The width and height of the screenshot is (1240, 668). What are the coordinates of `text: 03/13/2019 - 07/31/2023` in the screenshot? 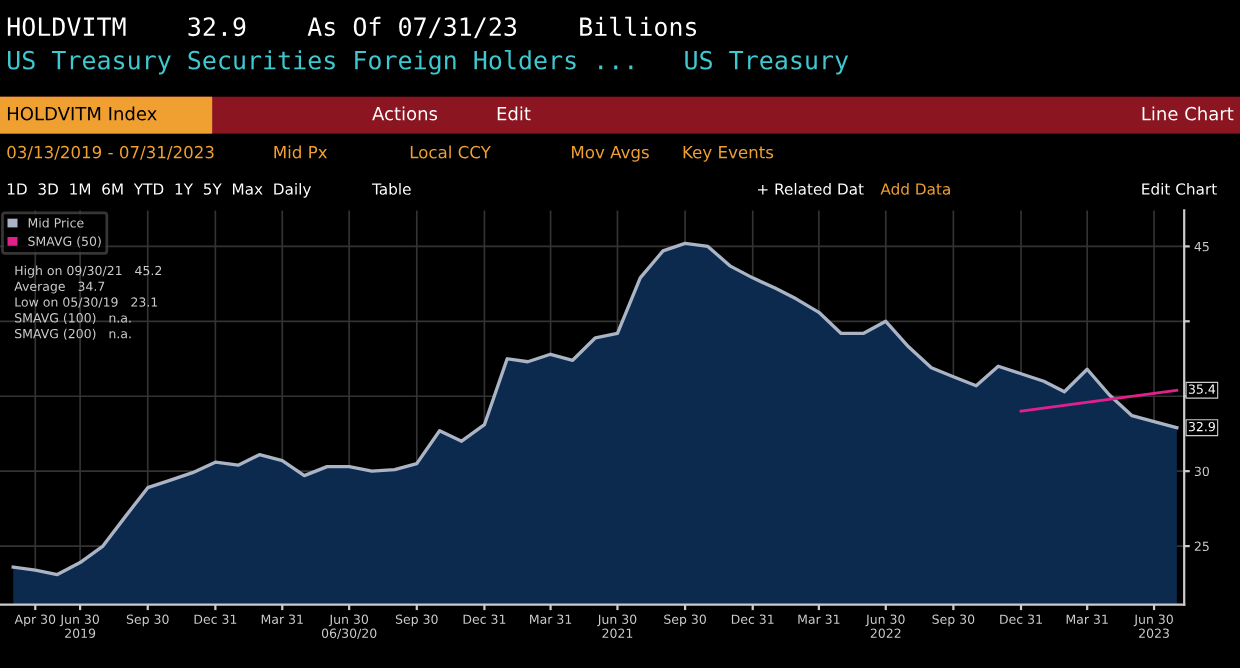 It's located at (110, 152).